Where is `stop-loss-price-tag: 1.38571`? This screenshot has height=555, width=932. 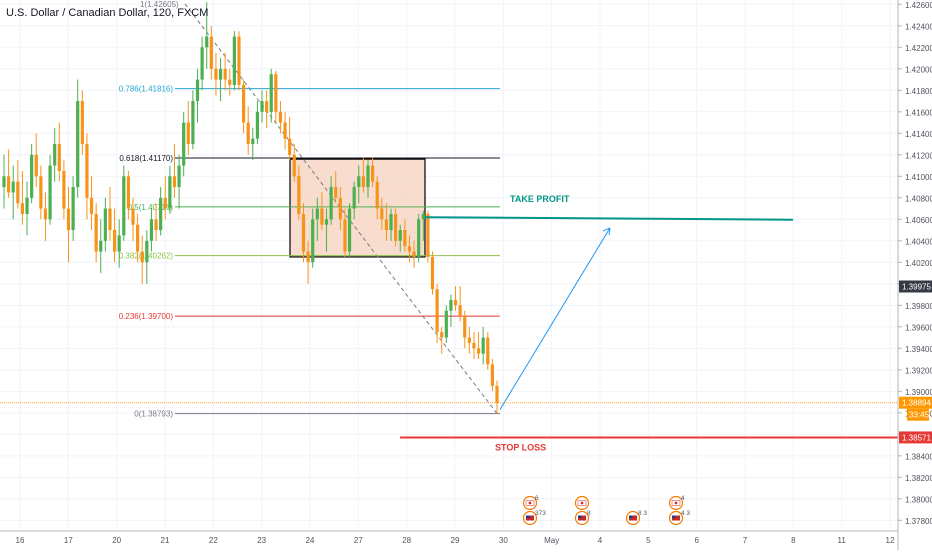
stop-loss-price-tag: 1.38571 is located at coordinates (915, 437).